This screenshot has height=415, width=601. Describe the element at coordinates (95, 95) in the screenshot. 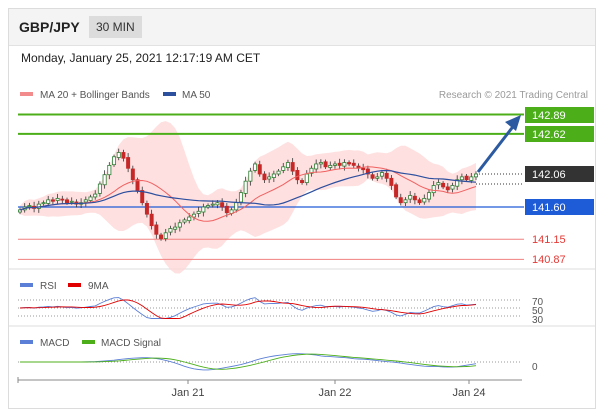

I see `bollinger-legend-label: MA 20 + Bollinger Bands` at that location.